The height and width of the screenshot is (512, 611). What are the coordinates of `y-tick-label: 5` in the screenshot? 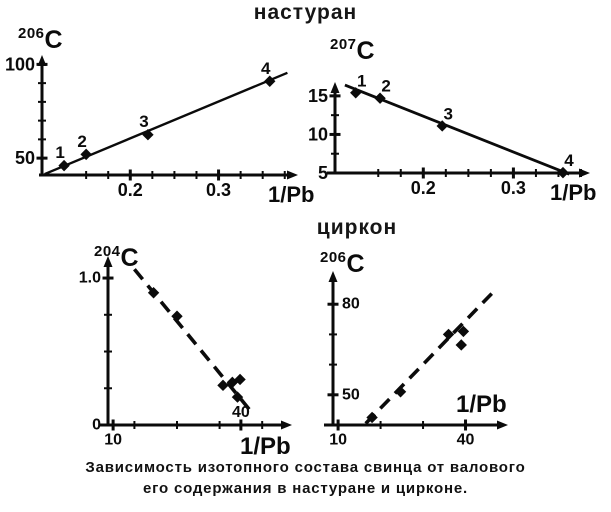 It's located at (323, 173).